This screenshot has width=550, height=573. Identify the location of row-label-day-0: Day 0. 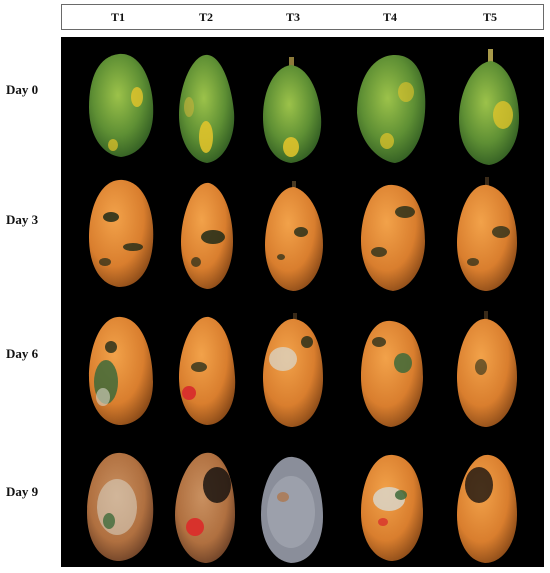
(22, 89).